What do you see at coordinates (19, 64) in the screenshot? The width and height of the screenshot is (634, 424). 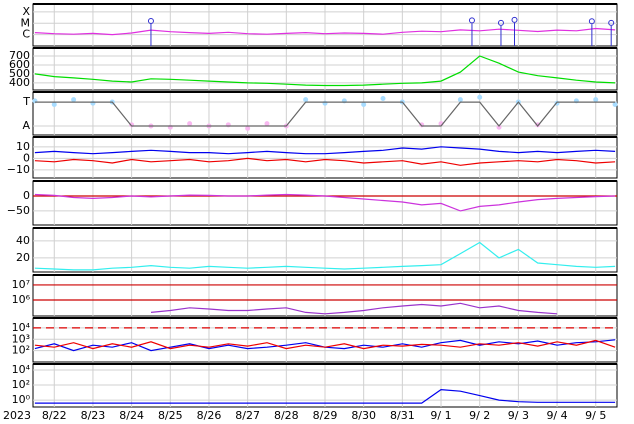 I see `y-tick-label: 600` at bounding box center [19, 64].